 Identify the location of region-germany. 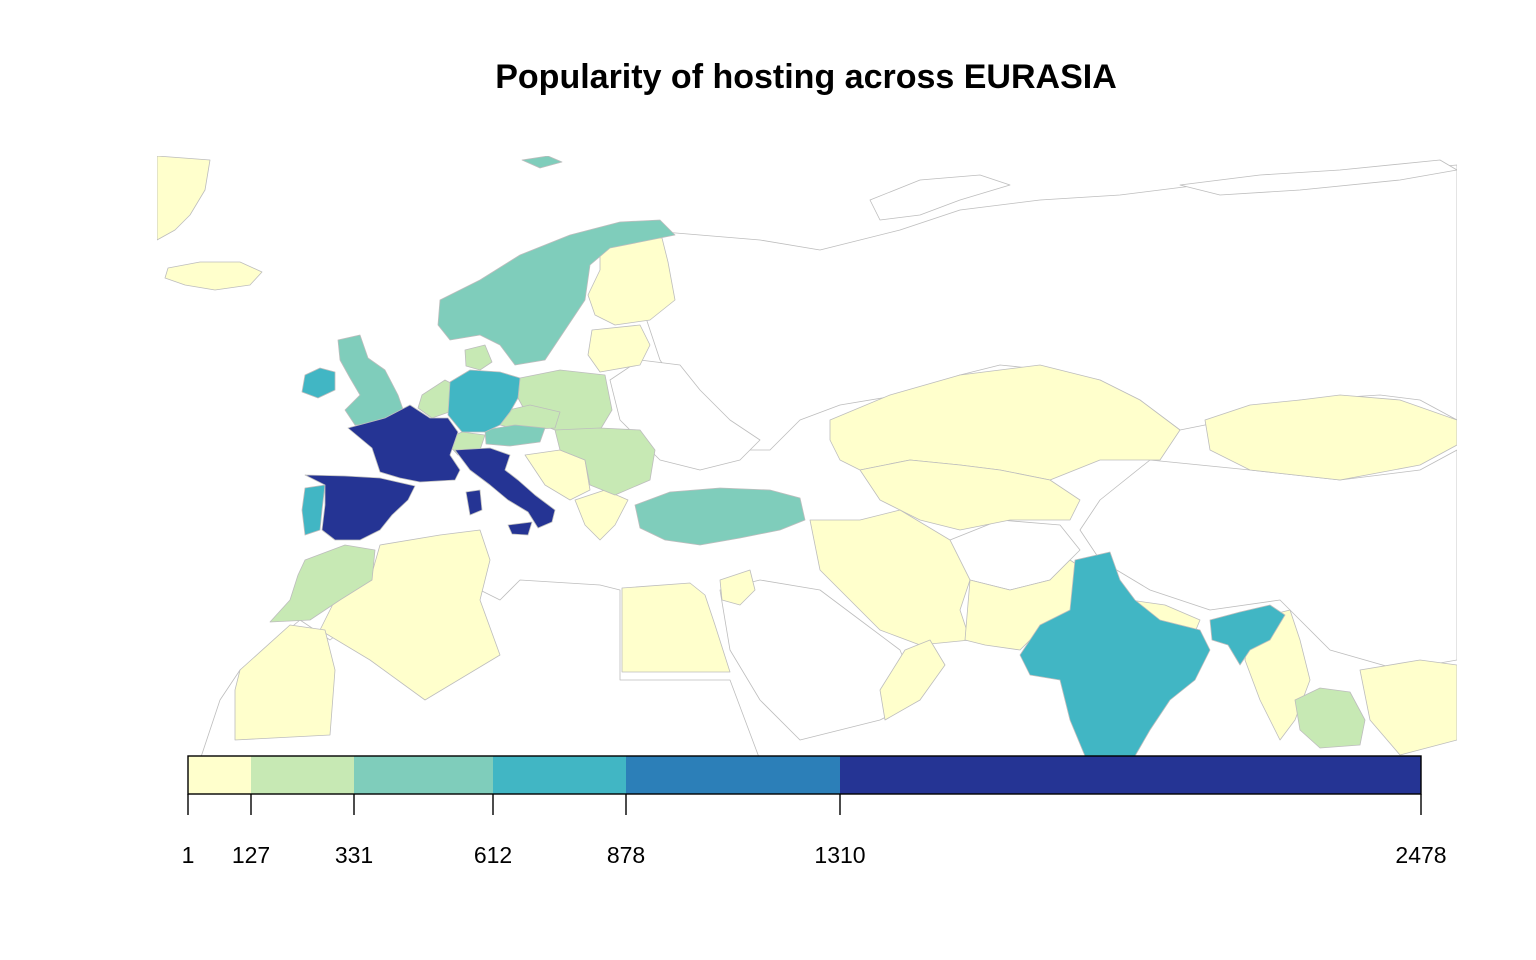
(484, 401).